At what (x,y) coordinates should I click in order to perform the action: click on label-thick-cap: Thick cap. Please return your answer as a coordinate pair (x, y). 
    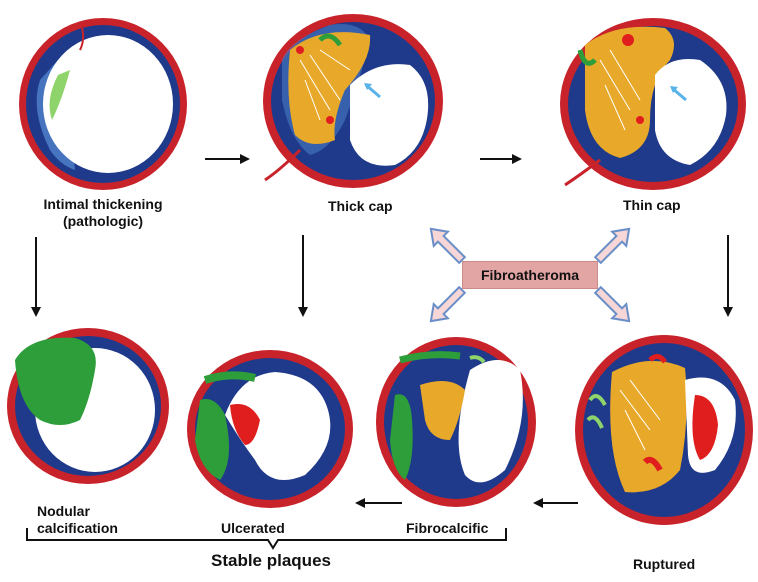
    Looking at the image, I should click on (360, 206).